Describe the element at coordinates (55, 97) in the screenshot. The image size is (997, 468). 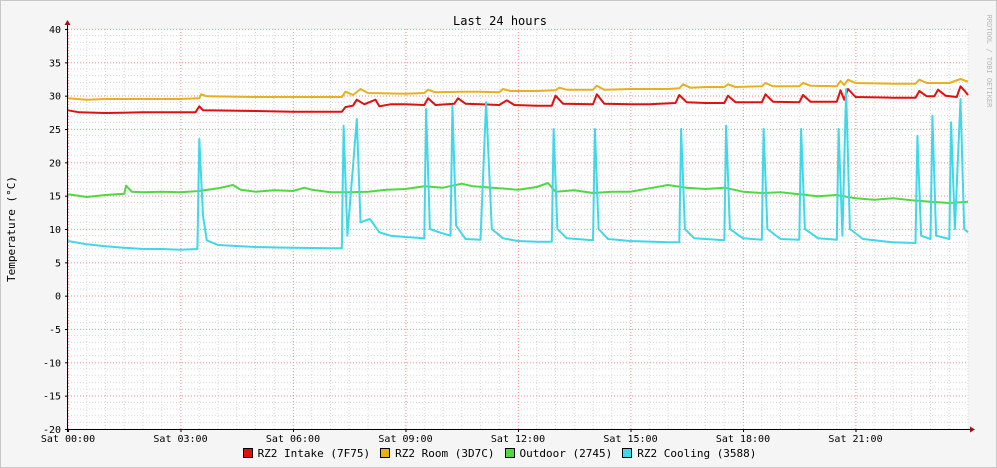
I see `y-tick-label: 30` at that location.